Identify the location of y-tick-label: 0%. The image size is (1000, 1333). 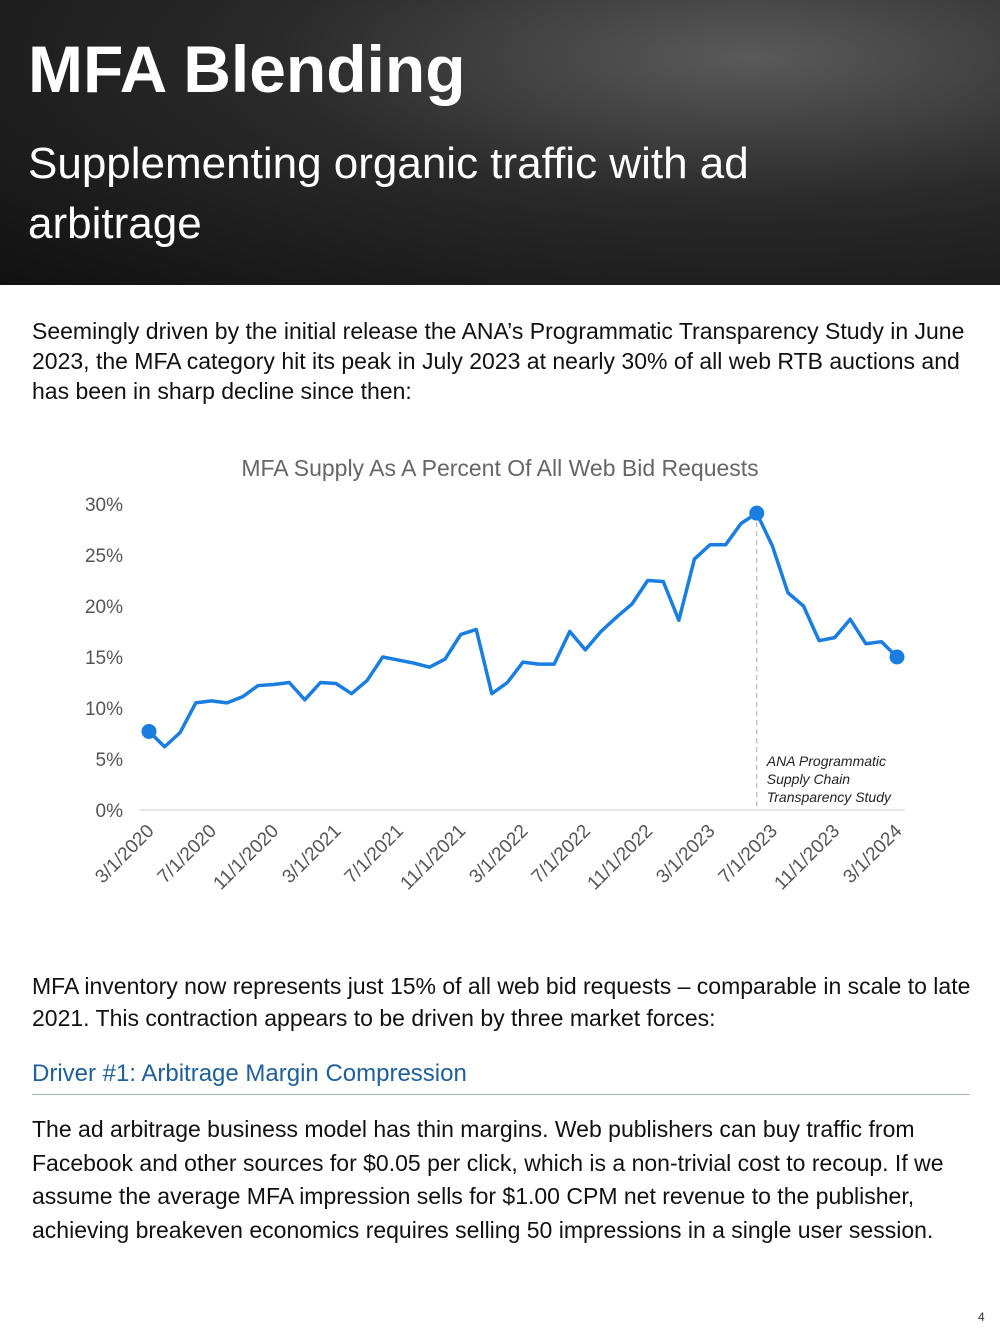
(110, 811).